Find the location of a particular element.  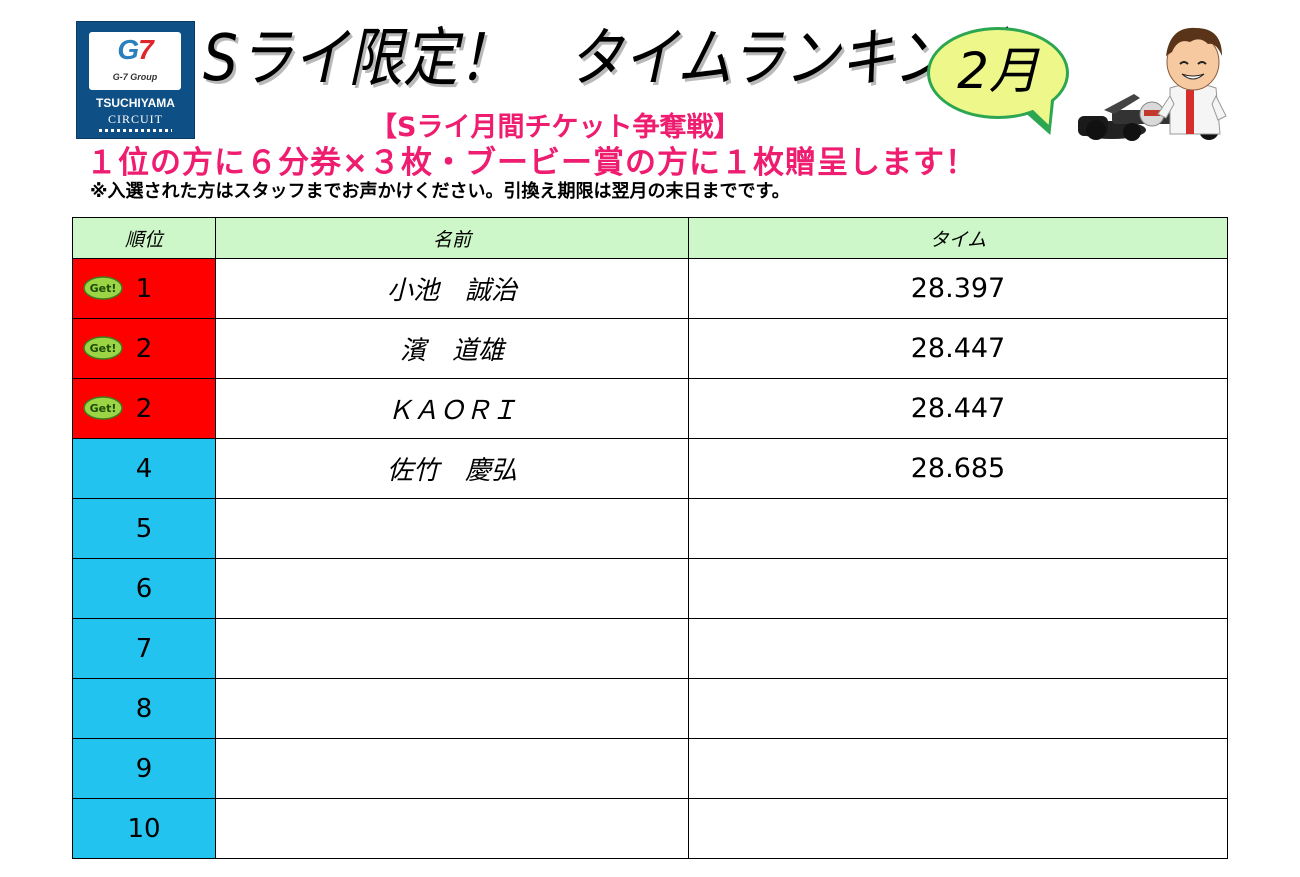

month-label: 2月 is located at coordinates (998, 71).